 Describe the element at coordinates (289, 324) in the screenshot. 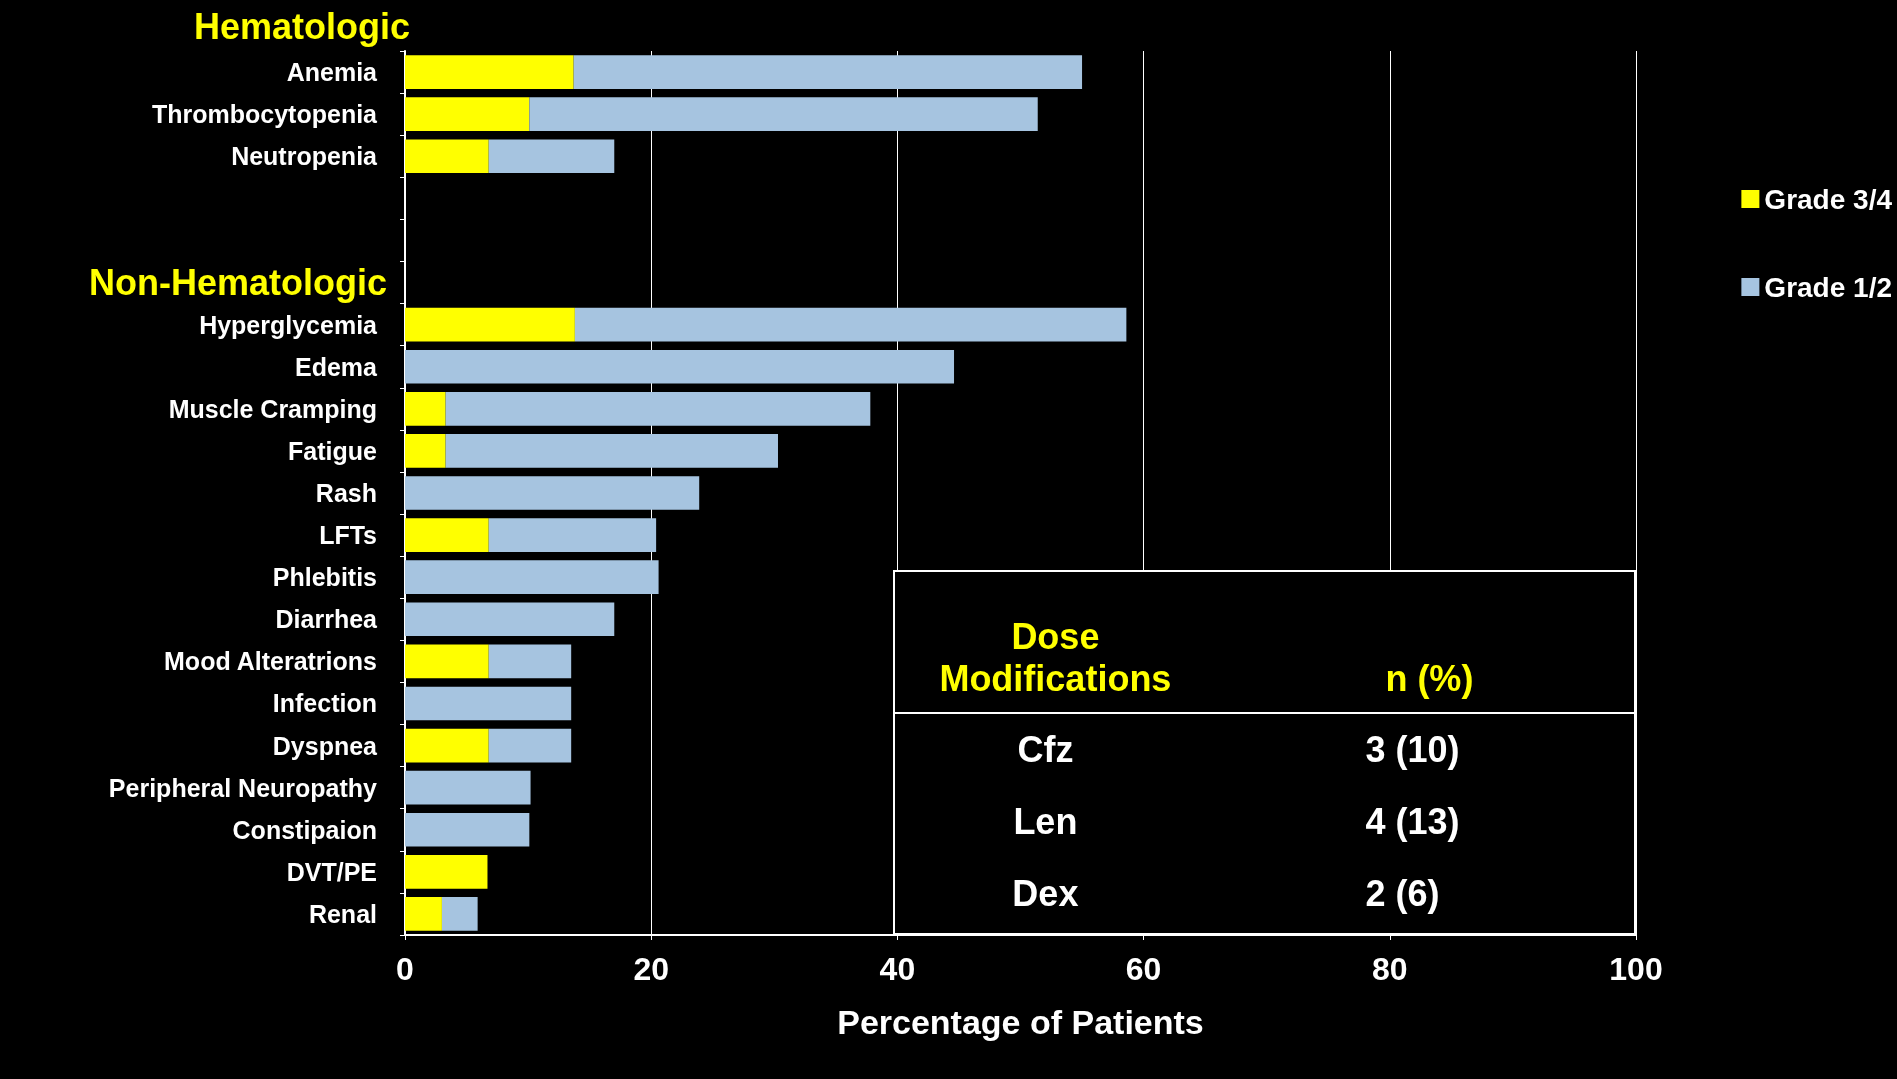

I see `y-tick-label: Hyperglycemia` at that location.